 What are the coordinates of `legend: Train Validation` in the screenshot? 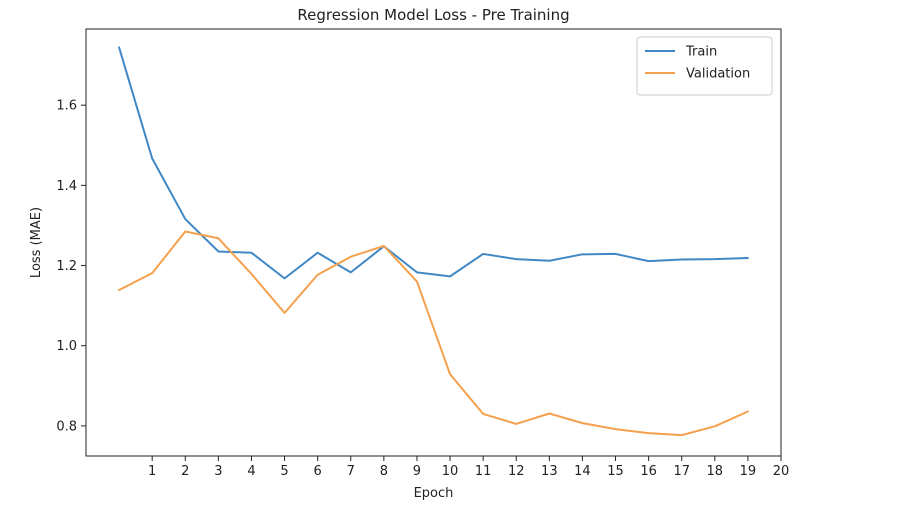 It's located at (704, 66).